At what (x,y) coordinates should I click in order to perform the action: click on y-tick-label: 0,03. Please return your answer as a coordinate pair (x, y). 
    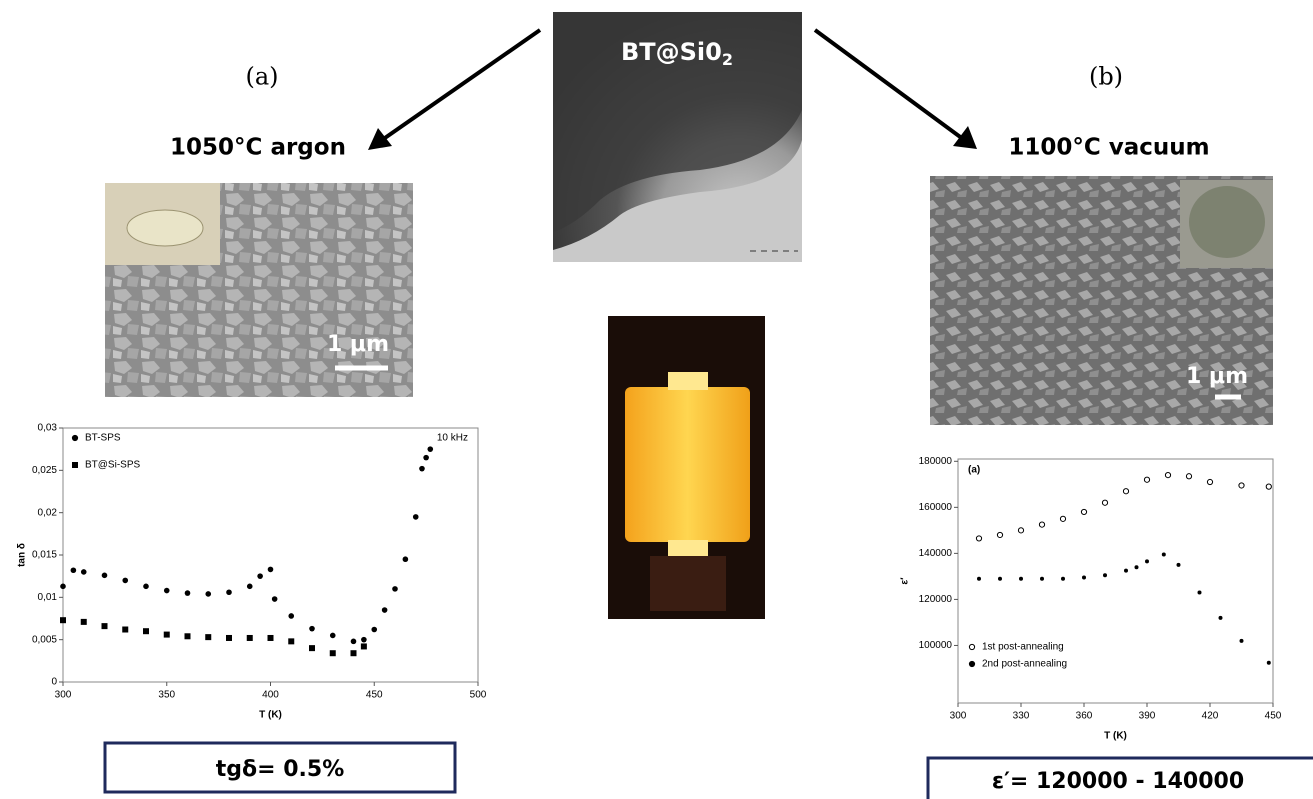
    Looking at the image, I should click on (48, 428).